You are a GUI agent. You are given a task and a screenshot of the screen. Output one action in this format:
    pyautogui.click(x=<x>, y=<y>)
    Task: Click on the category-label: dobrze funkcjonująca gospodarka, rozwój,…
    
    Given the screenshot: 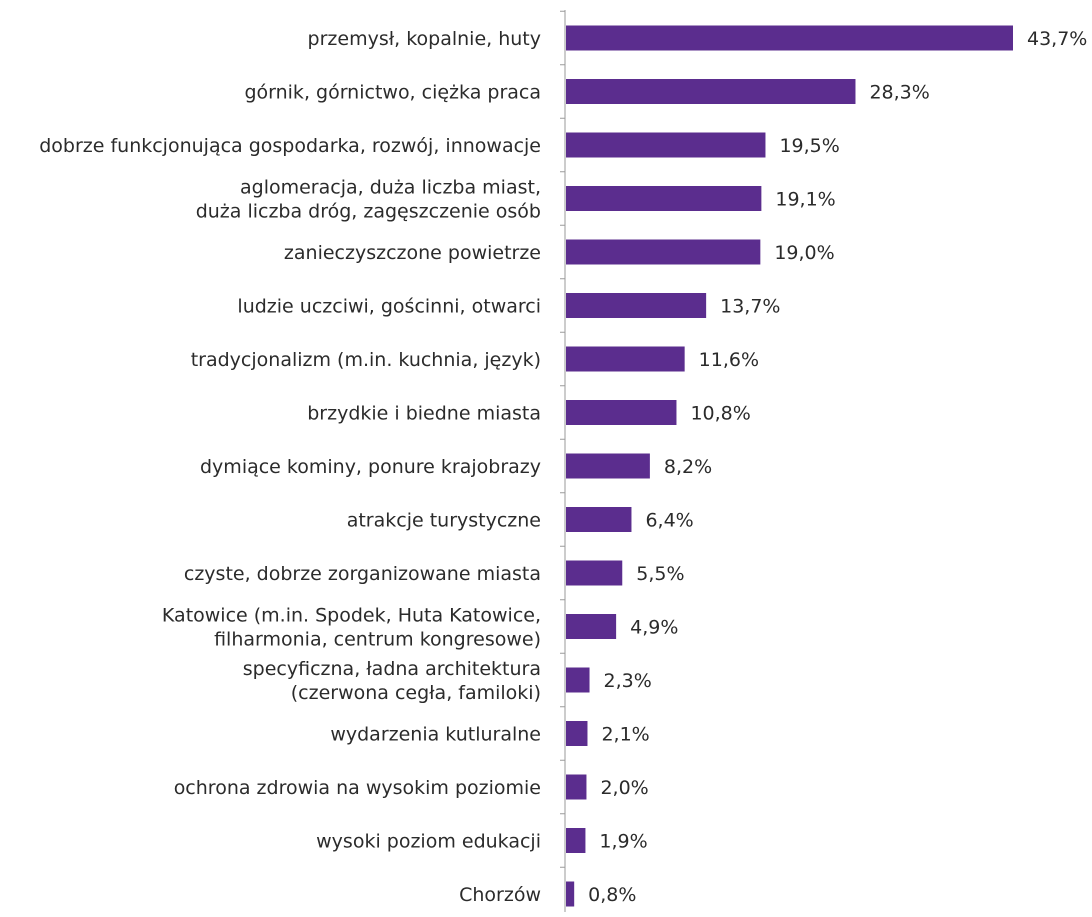 What is the action you would take?
    pyautogui.click(x=290, y=146)
    